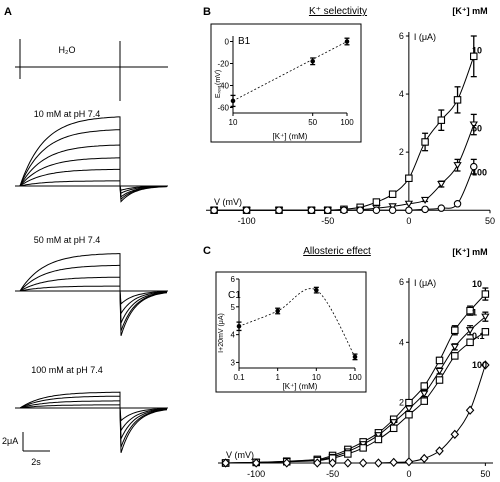 This screenshot has height=482, width=500. What do you see at coordinates (218, 84) in the screenshot?
I see `inset-b1-y-label: Eᵣₑᵥ (mV)` at bounding box center [218, 84].